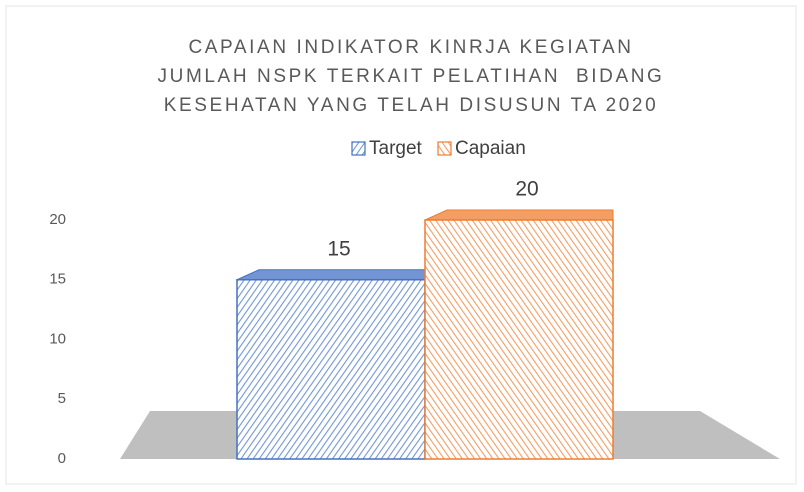 Image resolution: width=804 pixels, height=492 pixels. I want to click on y-tick-label: 0, so click(62, 458).